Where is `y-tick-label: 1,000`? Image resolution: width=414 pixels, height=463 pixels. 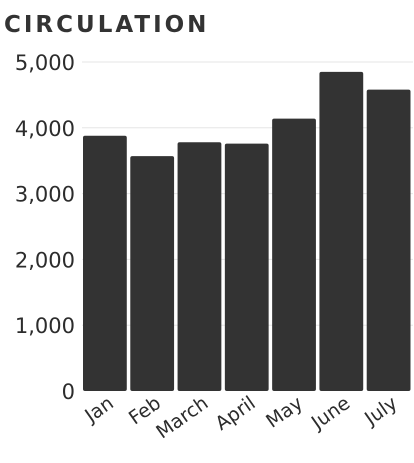 y-tick-label: 1,000 is located at coordinates (45, 326).